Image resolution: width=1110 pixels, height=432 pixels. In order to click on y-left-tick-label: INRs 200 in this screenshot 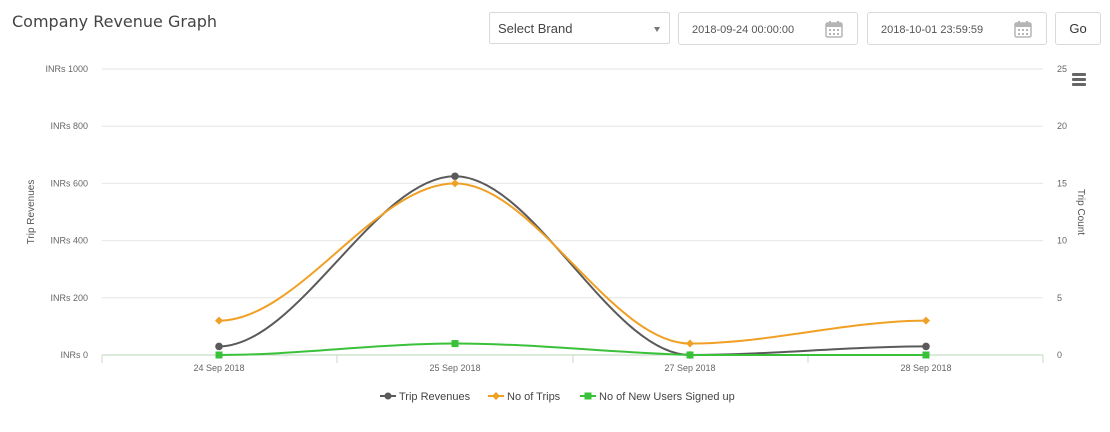, I will do `click(69, 298)`.